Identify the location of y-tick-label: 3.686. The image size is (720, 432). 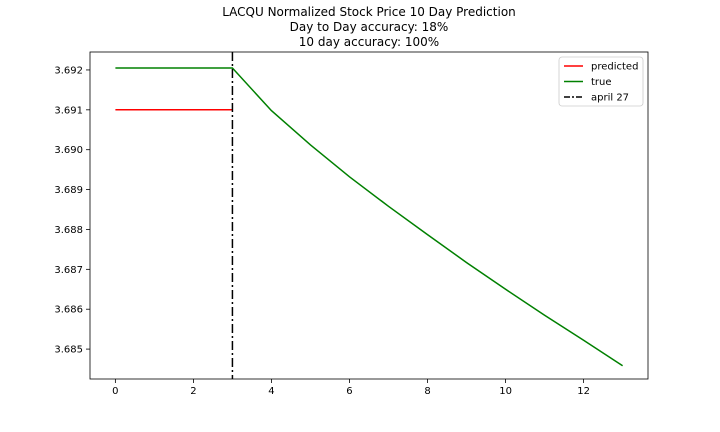
(68, 310).